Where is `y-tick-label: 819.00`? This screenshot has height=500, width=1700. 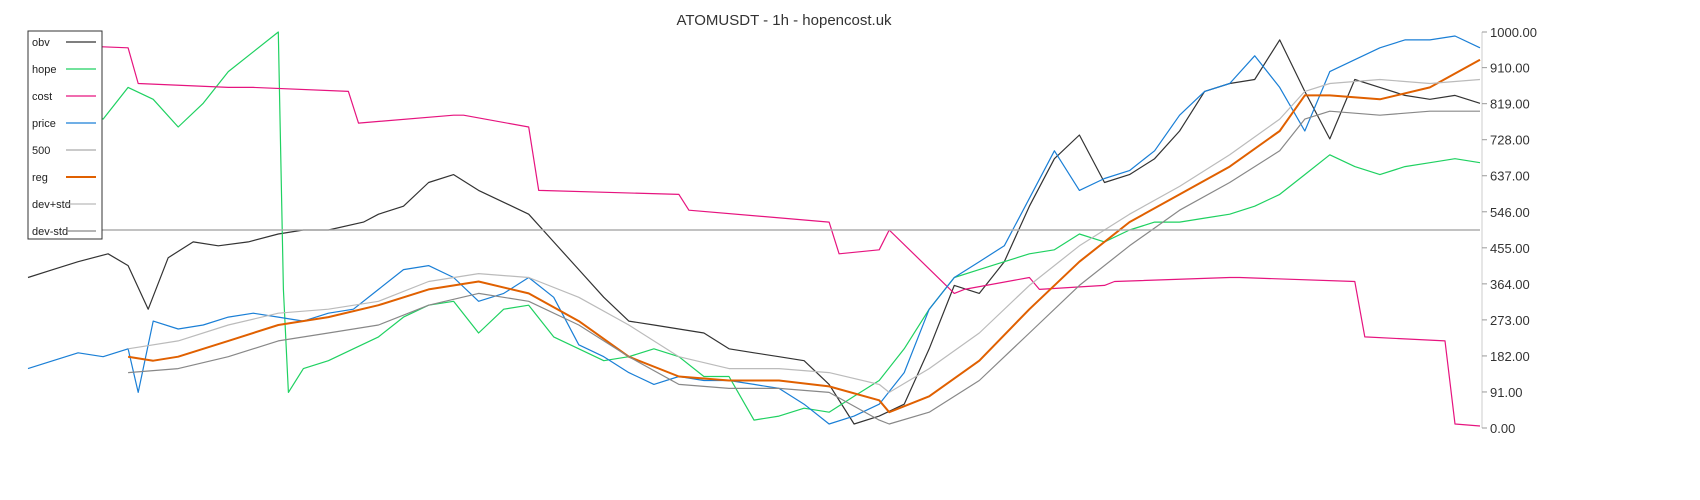 y-tick-label: 819.00 is located at coordinates (1510, 104).